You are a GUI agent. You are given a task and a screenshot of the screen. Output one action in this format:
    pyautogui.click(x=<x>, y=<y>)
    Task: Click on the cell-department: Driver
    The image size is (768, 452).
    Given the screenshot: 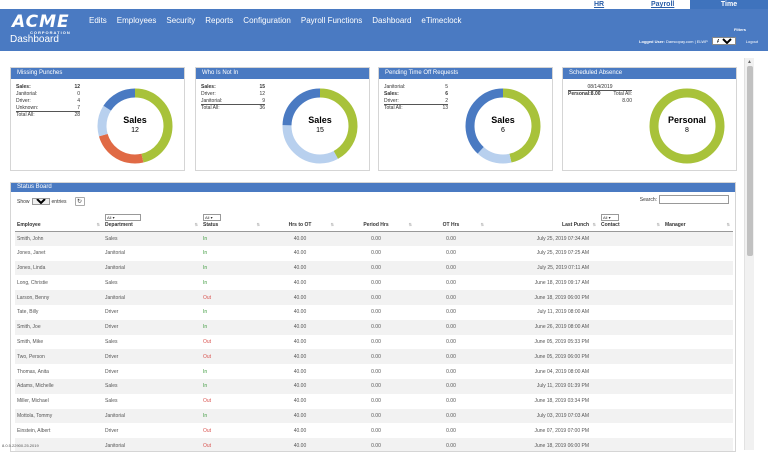 What is the action you would take?
    pyautogui.click(x=152, y=327)
    